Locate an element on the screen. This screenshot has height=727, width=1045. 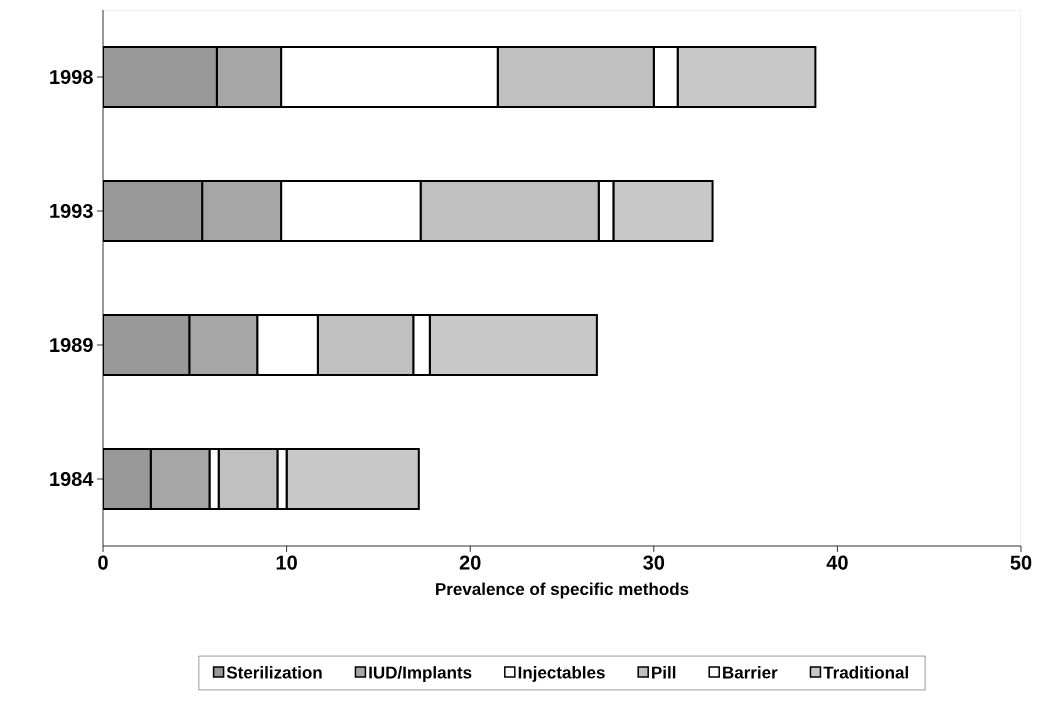
y-tick-label: 1993 is located at coordinates (71, 211).